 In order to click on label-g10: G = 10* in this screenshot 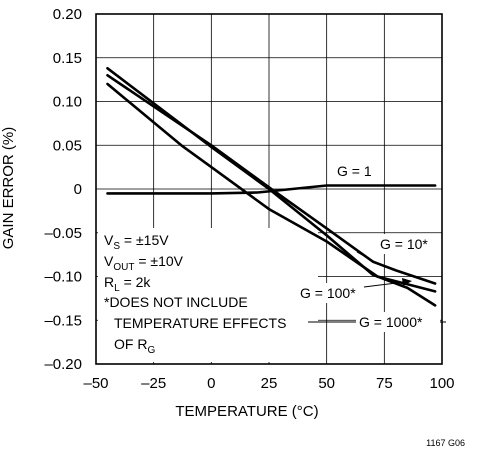, I will do `click(404, 244)`.